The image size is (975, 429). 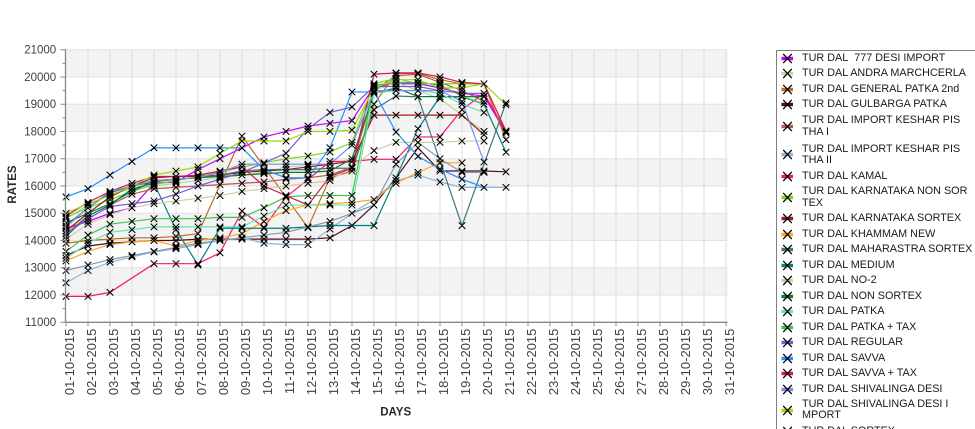 What do you see at coordinates (443, 362) in the screenshot?
I see `svg-text: 18-10-2015` at bounding box center [443, 362].